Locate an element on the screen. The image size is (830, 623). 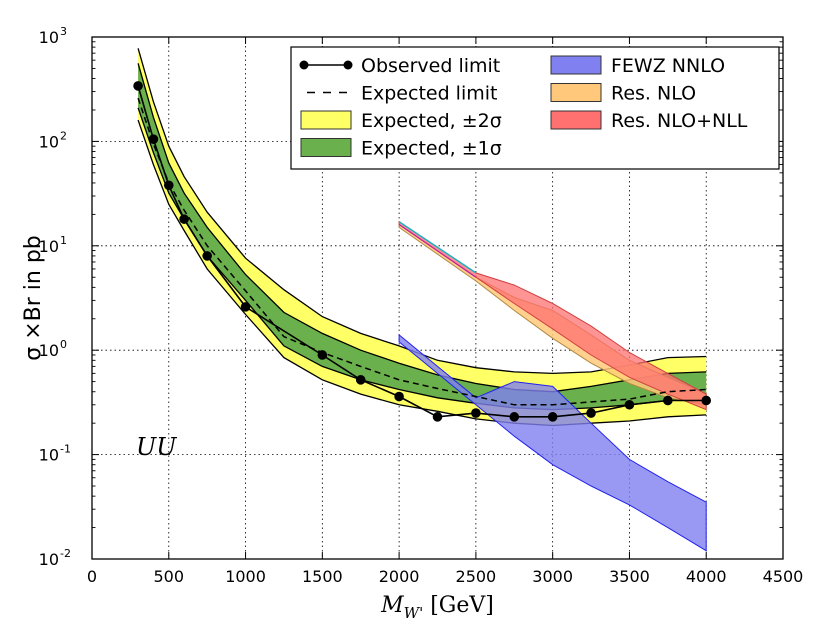
x-axis-label: MW' [GeV] is located at coordinates (437, 607).